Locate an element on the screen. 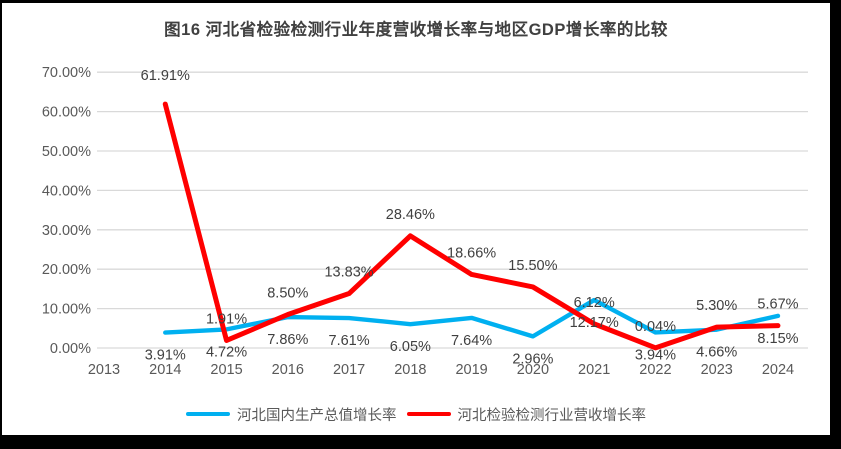 This screenshot has height=449, width=841. data-label-gdp-growth: 7.86% is located at coordinates (287, 340).